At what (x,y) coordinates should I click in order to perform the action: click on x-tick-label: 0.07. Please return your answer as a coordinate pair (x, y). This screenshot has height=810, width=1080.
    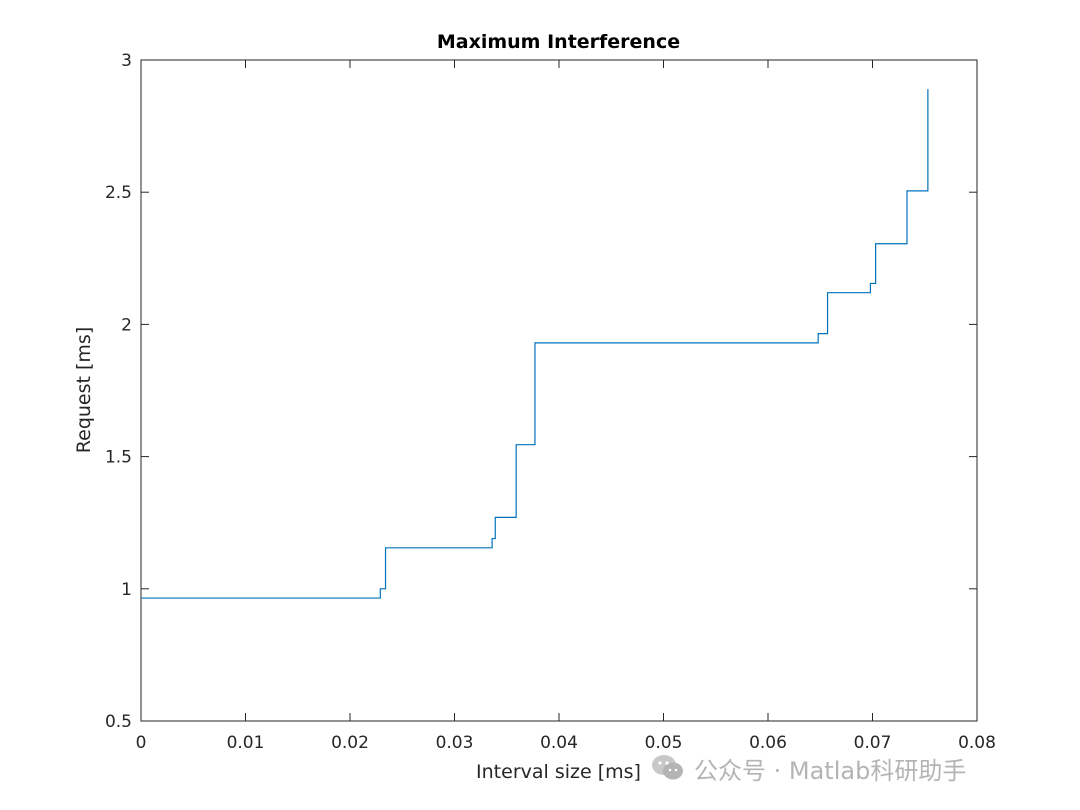
    Looking at the image, I should click on (873, 743).